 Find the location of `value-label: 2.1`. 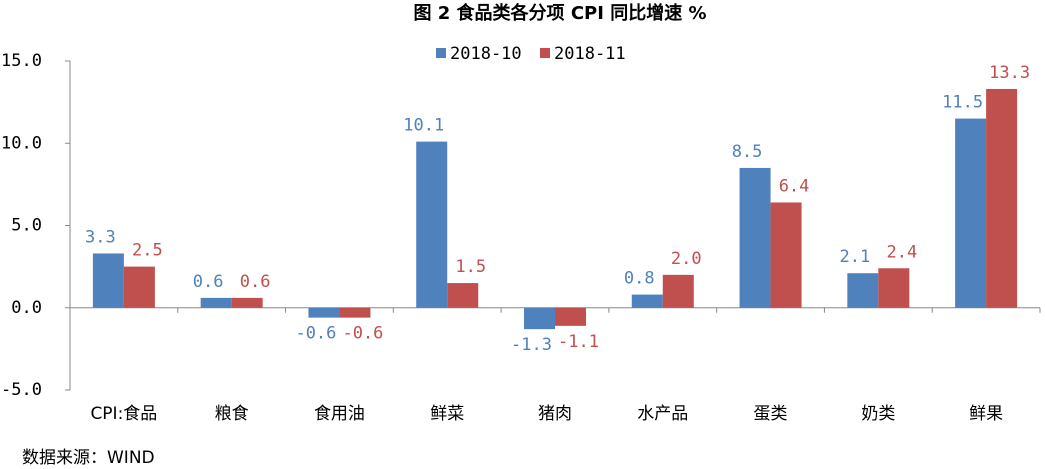

value-label: 2.1 is located at coordinates (854, 257).